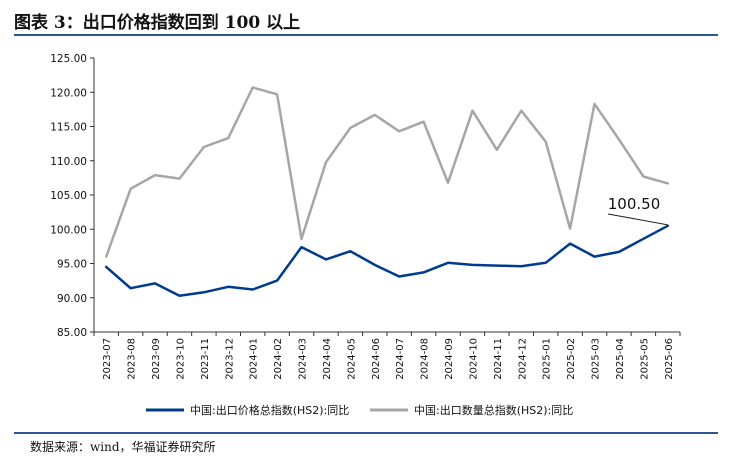  I want to click on x-tick-label: 2023-09, so click(156, 359).